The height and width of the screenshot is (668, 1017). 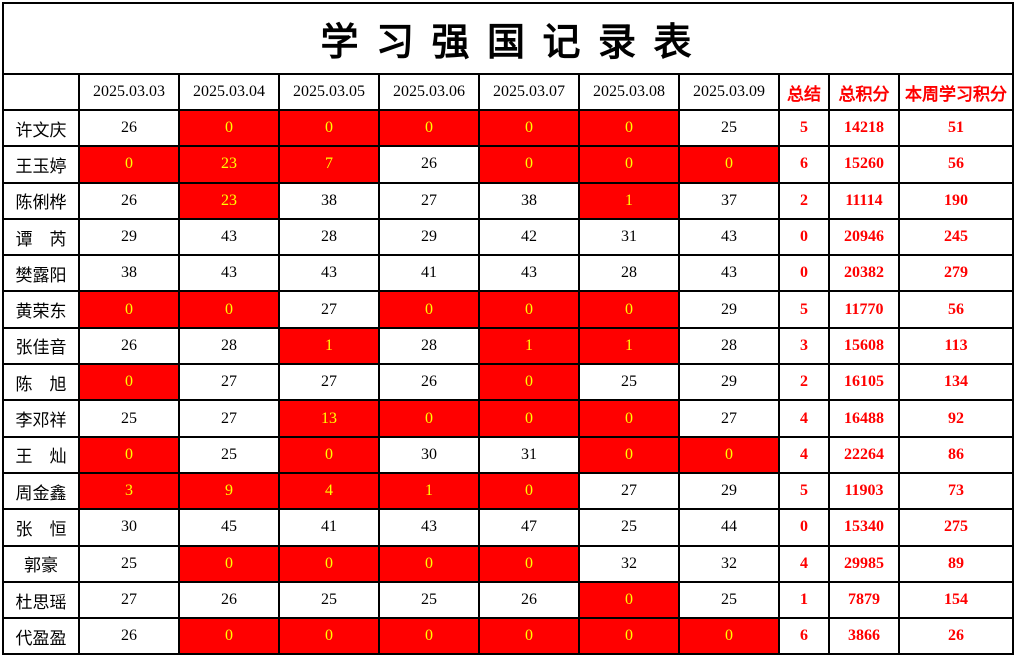 I want to click on score-cell: 3, so click(x=129, y=491).